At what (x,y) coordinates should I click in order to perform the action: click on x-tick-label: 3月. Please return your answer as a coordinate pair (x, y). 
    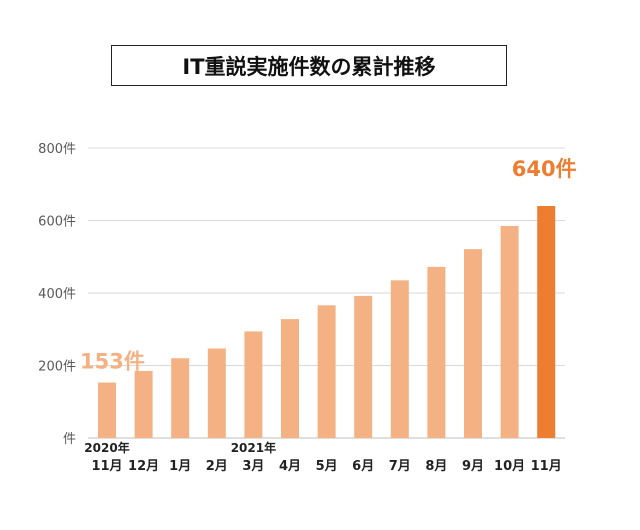
    Looking at the image, I should click on (253, 466).